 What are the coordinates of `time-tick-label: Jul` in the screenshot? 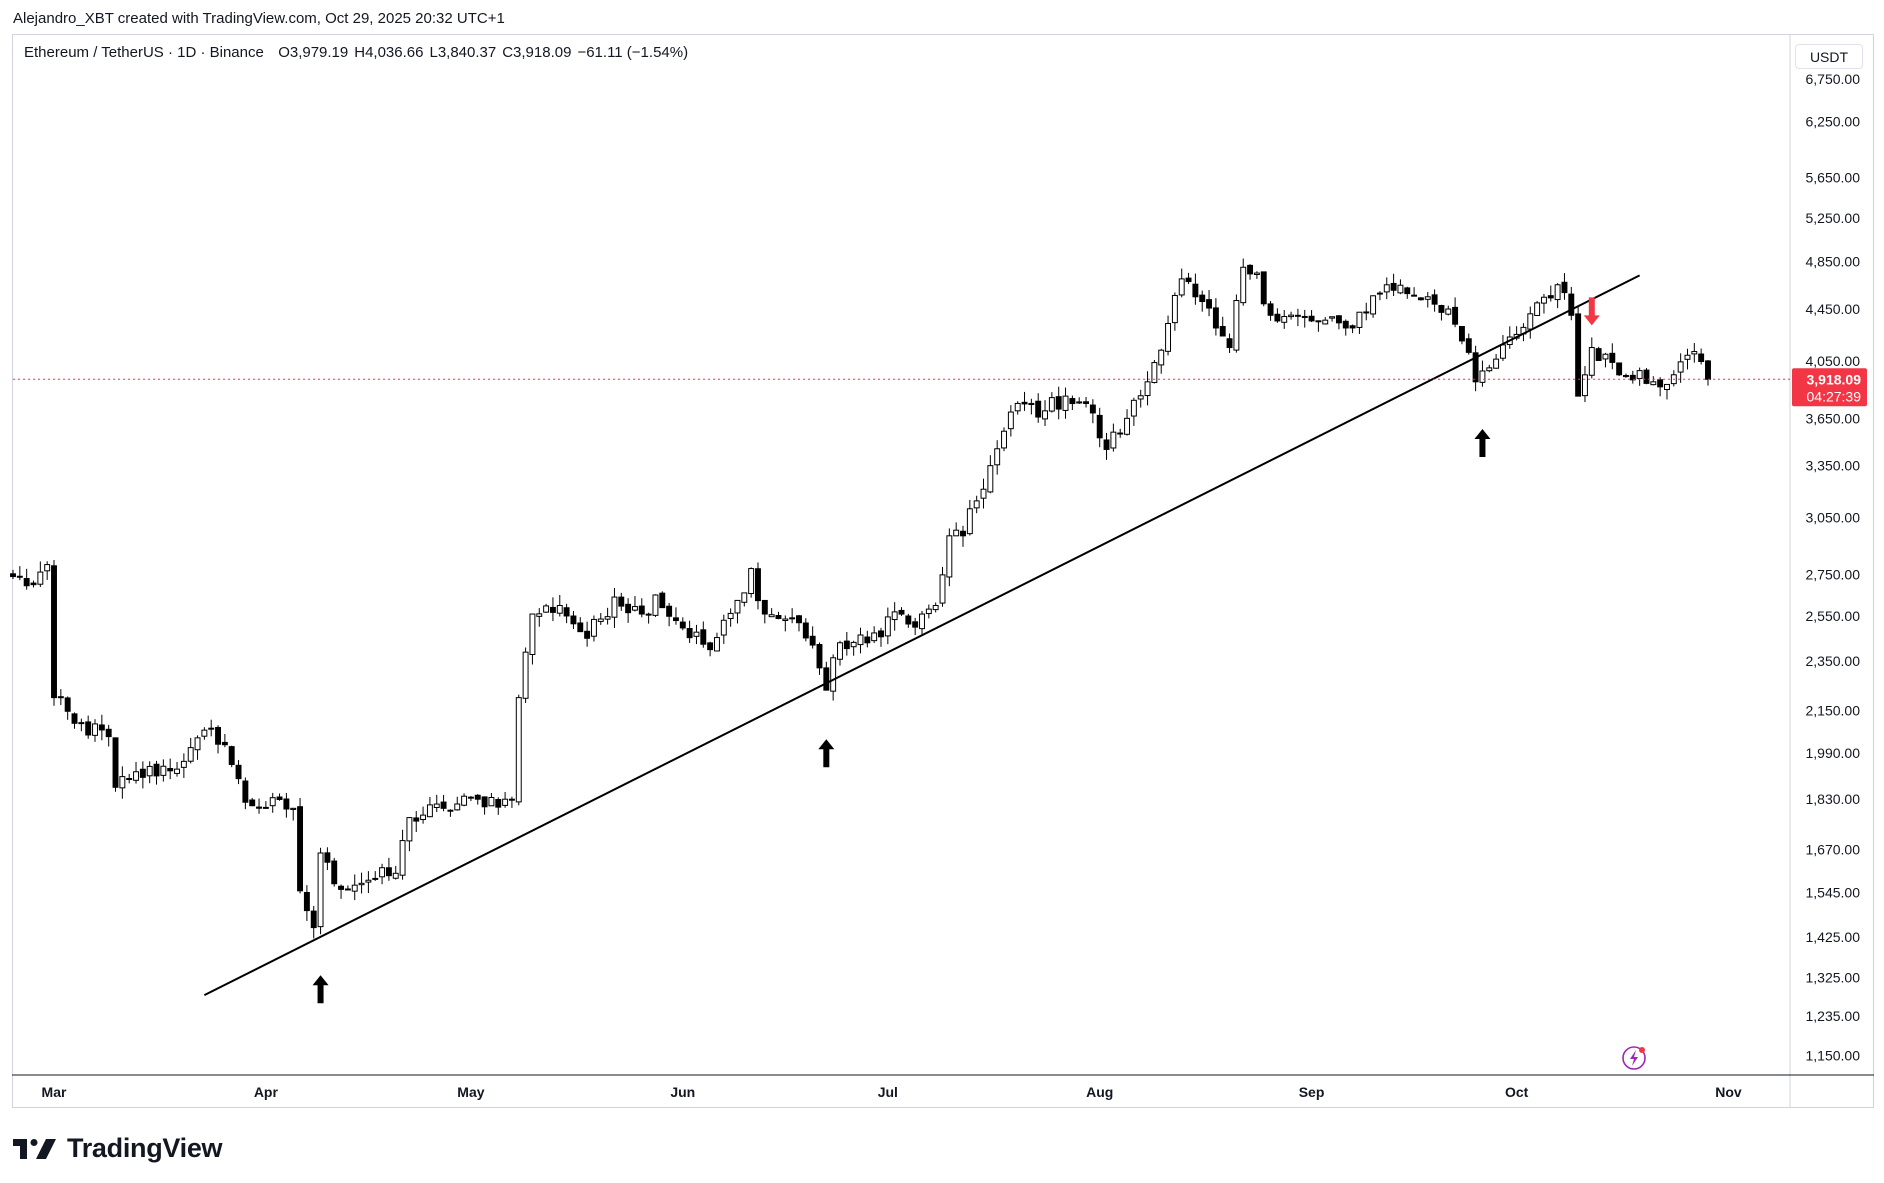 It's located at (888, 1092).